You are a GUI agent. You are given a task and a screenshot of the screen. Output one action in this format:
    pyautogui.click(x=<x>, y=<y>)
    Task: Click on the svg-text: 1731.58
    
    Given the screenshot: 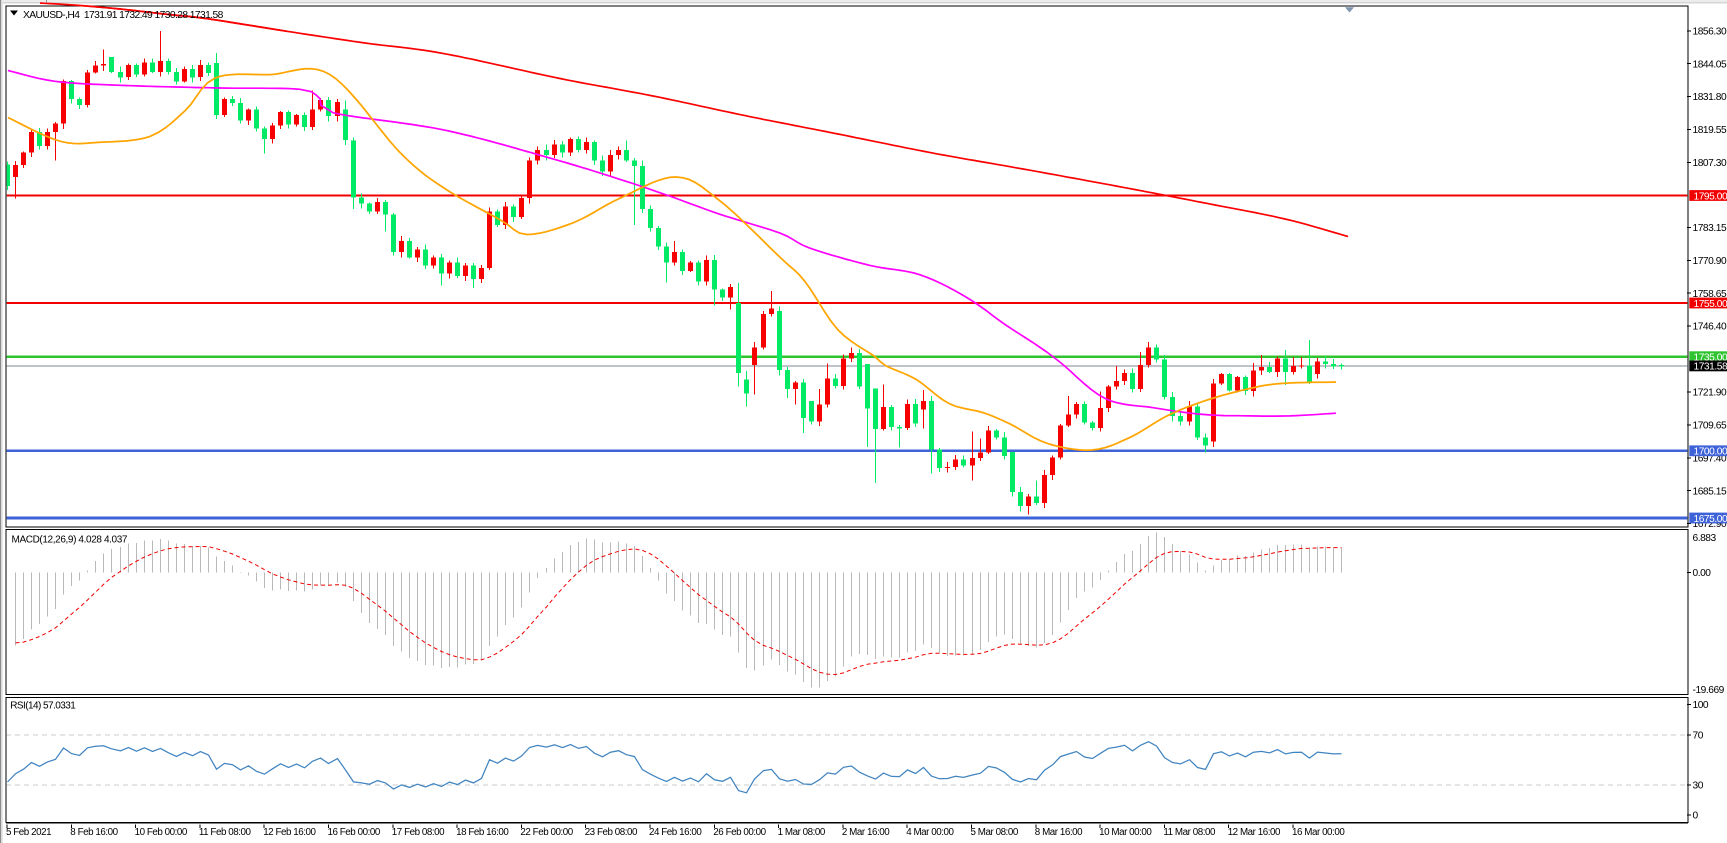 What is the action you would take?
    pyautogui.click(x=1710, y=367)
    